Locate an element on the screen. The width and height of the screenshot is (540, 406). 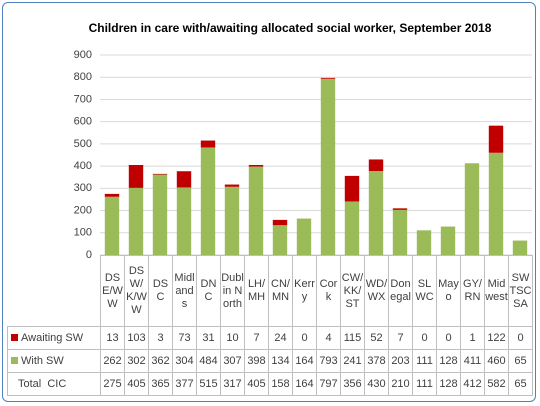
x-tick-label: DSE/WW is located at coordinates (112, 291).